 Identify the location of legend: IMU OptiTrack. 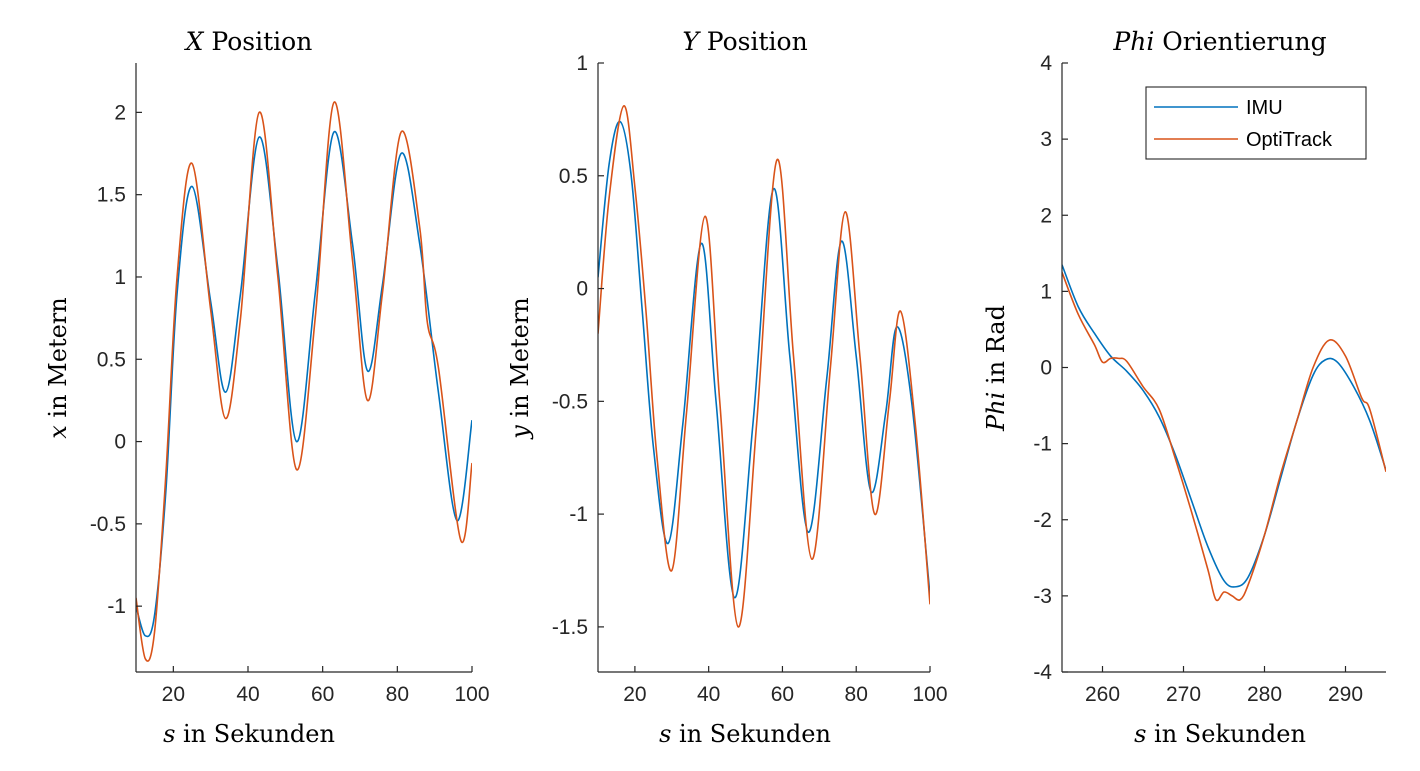
(1256, 123).